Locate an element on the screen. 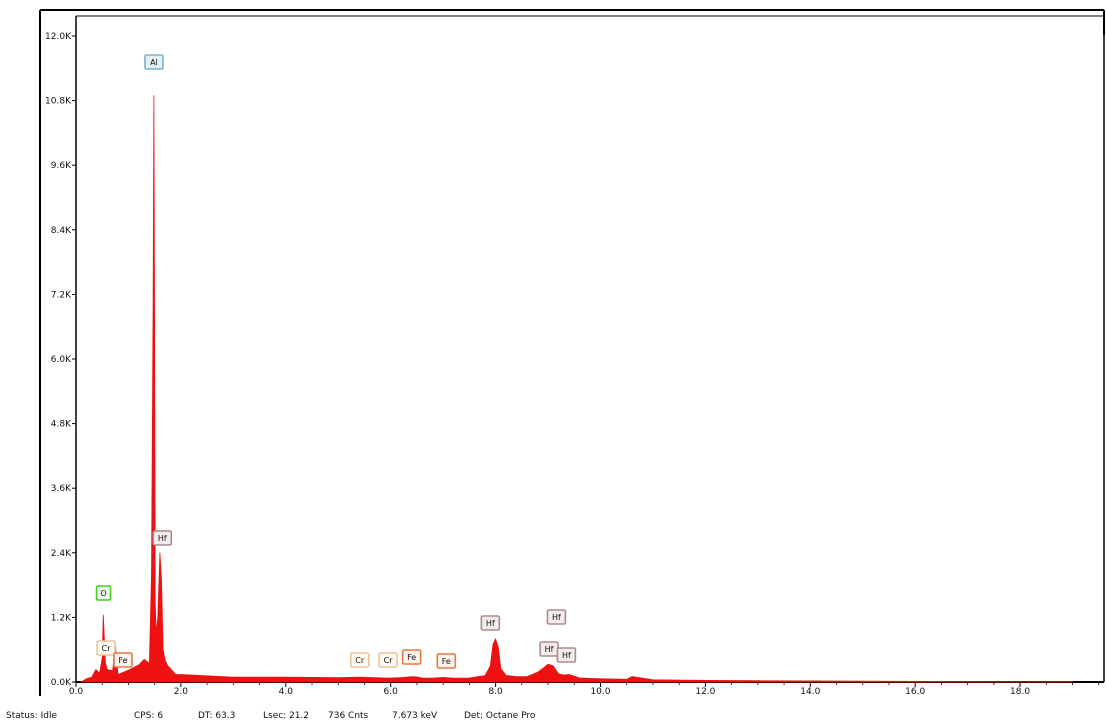  y-tick-label: 8.4K is located at coordinates (61, 231).